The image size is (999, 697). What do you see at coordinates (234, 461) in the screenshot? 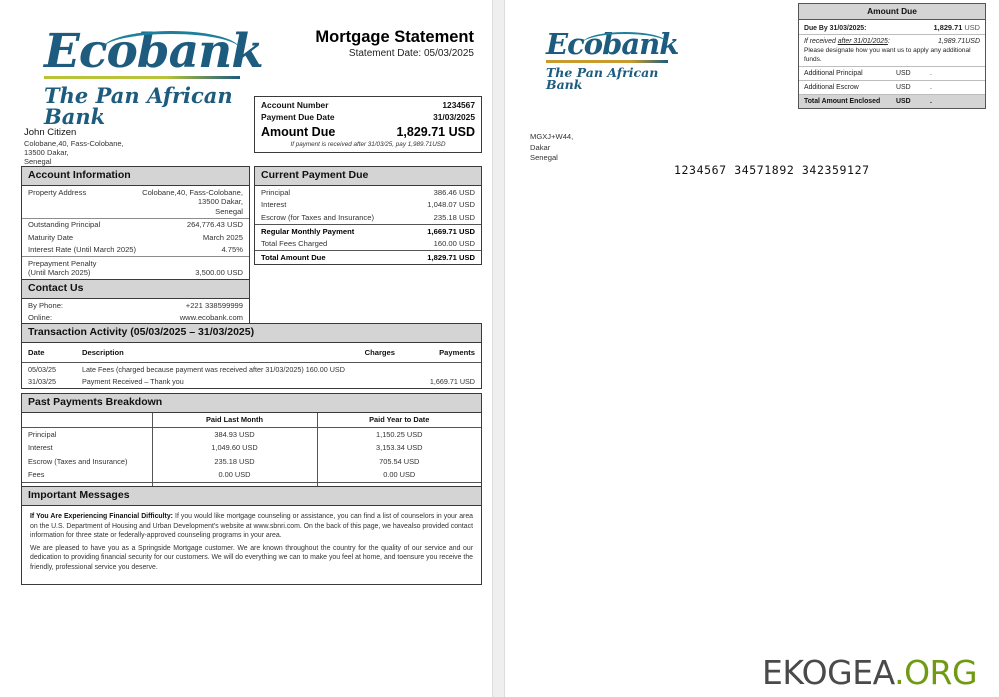
I see `cell-last-month: 235.18 USD` at bounding box center [234, 461].